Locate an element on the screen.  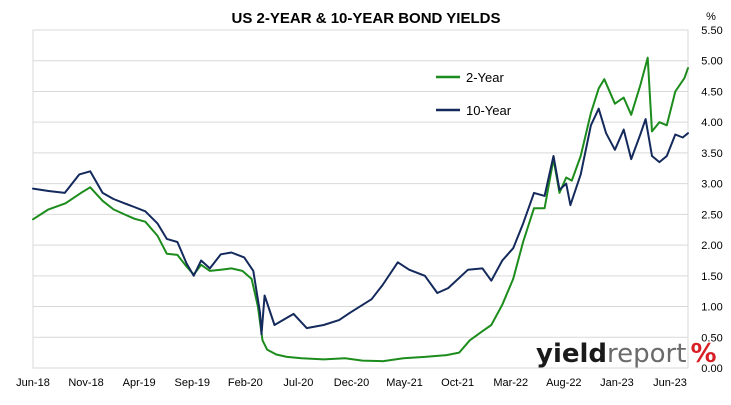
svg-text: yieldreport% is located at coordinates (626, 354).